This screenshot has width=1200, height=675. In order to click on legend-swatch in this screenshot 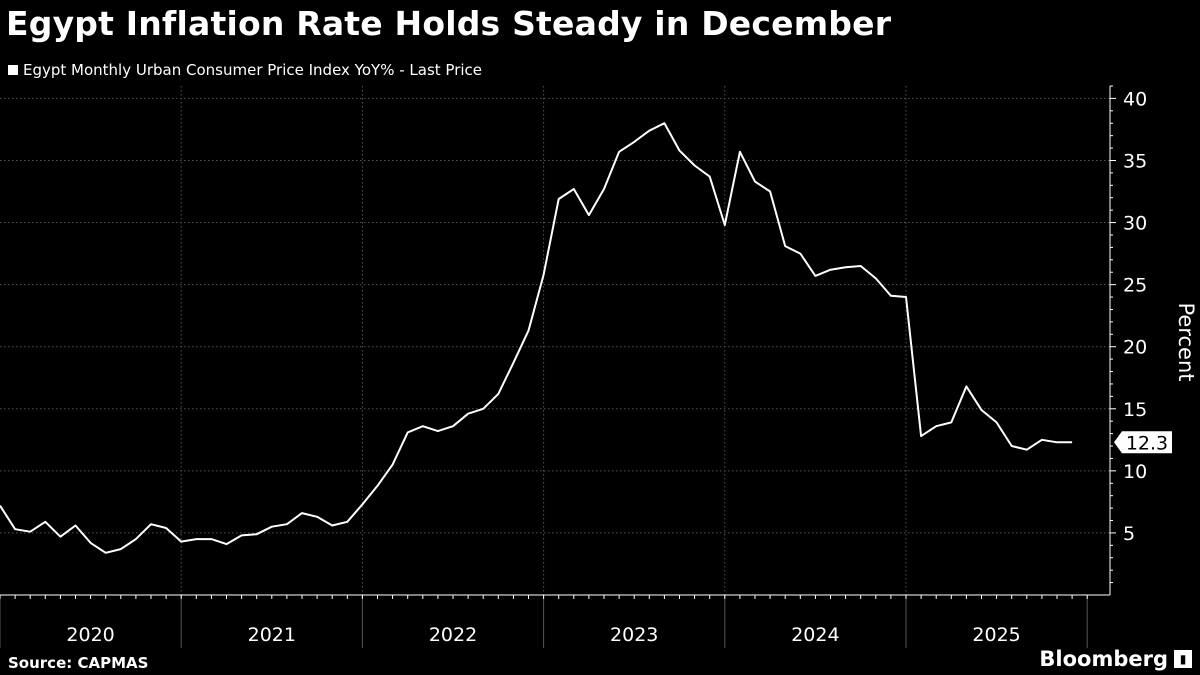, I will do `click(13, 70)`.